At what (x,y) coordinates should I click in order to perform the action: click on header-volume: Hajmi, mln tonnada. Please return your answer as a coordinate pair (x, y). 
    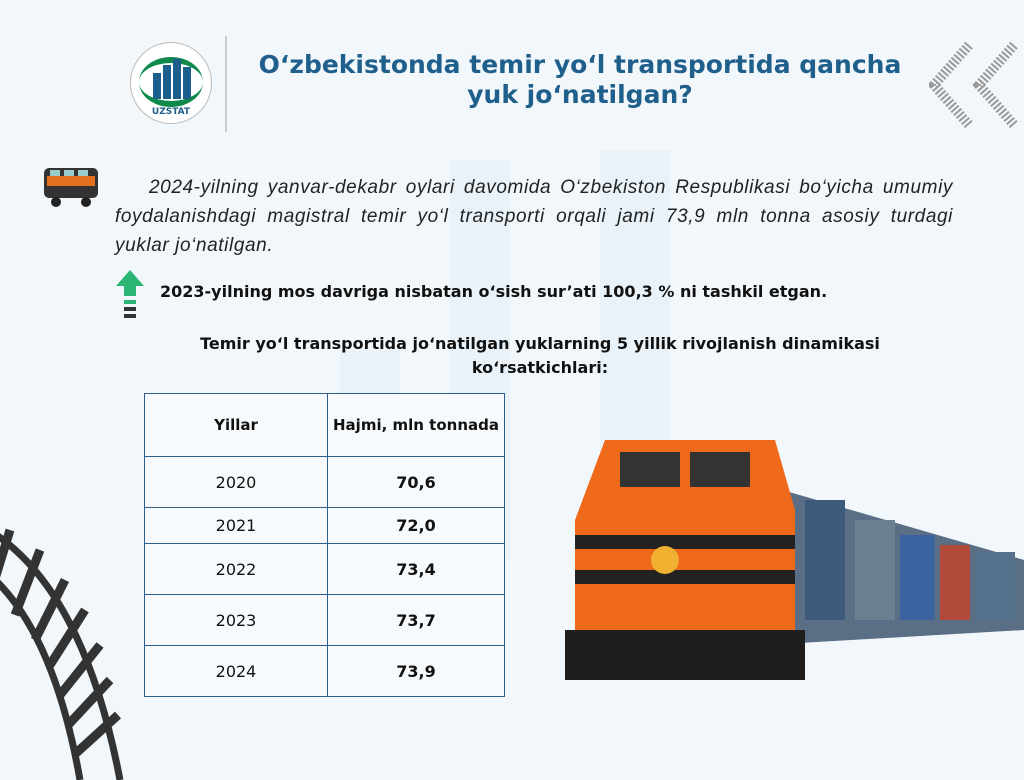
    Looking at the image, I should click on (416, 425).